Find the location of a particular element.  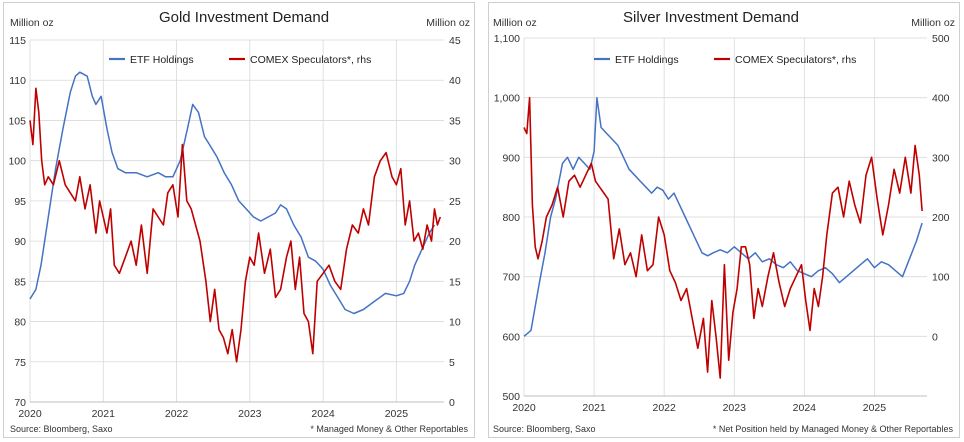

silver-x-tick-label: 2024 is located at coordinates (805, 408).